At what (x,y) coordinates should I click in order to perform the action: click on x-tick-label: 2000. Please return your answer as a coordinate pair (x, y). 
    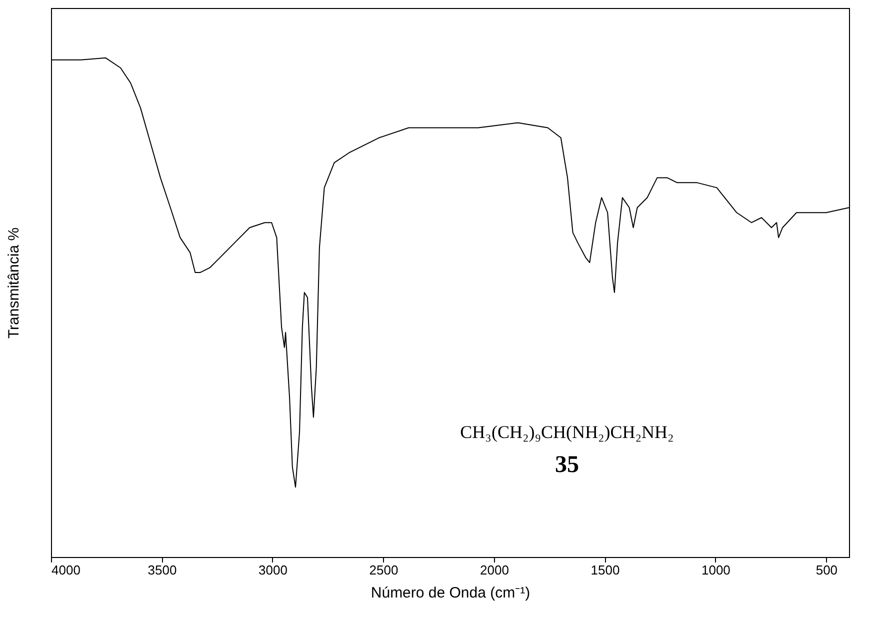
    Looking at the image, I should click on (494, 570).